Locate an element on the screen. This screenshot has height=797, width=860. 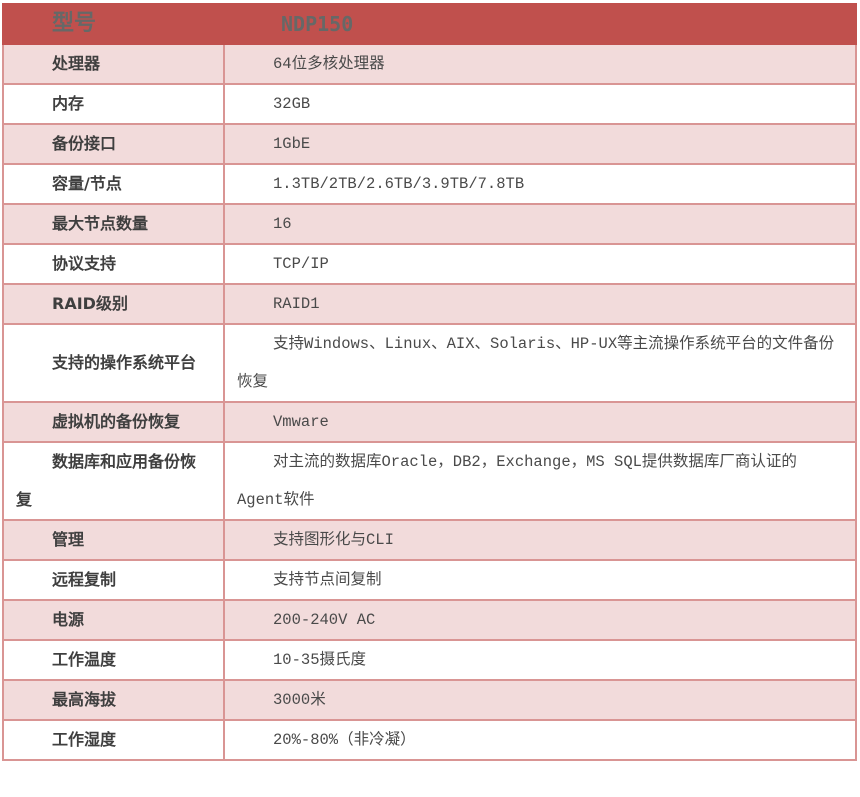
spec-value: 1GbE is located at coordinates (540, 144).